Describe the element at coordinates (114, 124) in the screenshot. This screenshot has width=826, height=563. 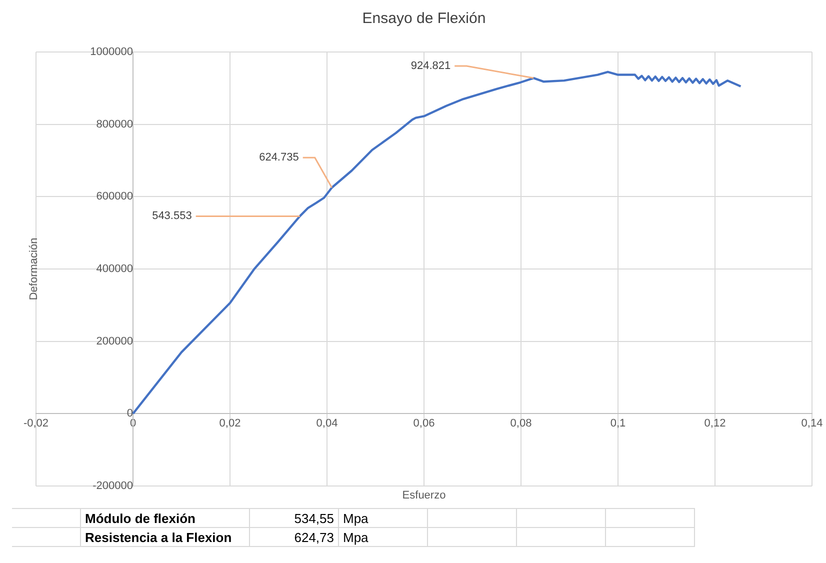
I see `y-tick-label: 800000` at that location.